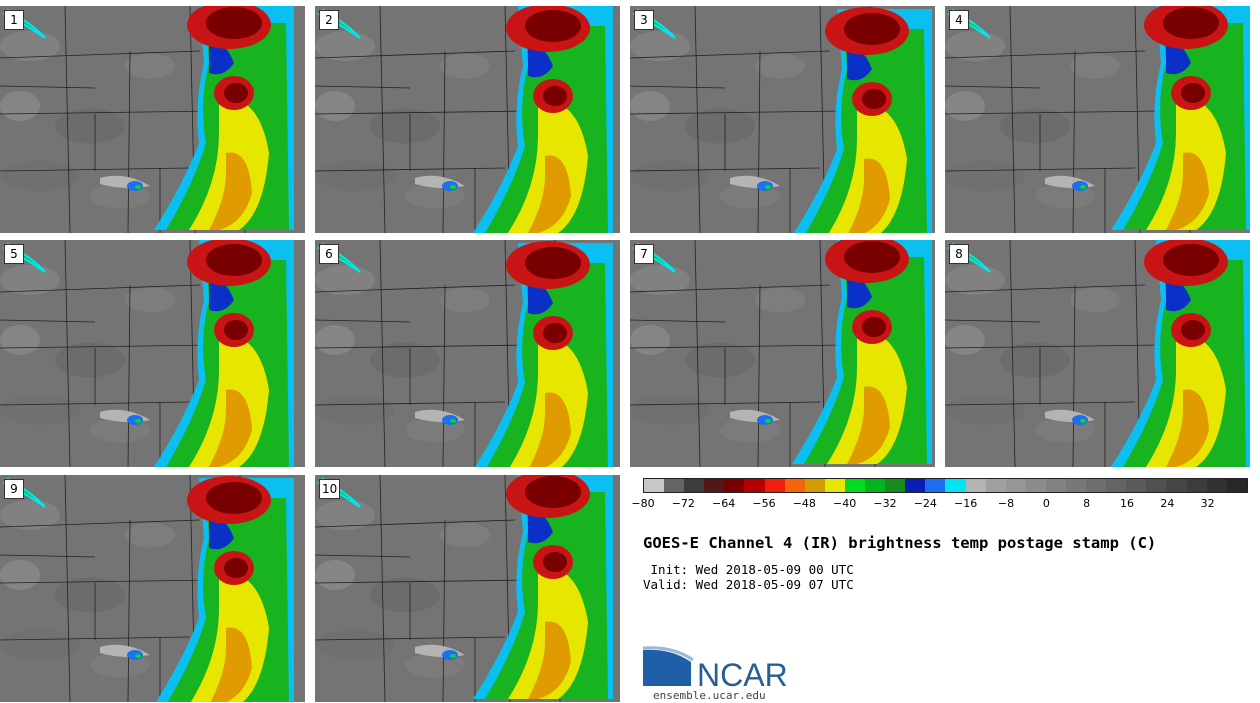 The image size is (1260, 703). Describe the element at coordinates (1087, 503) in the screenshot. I see `colorbar-tick-label: 8` at that location.